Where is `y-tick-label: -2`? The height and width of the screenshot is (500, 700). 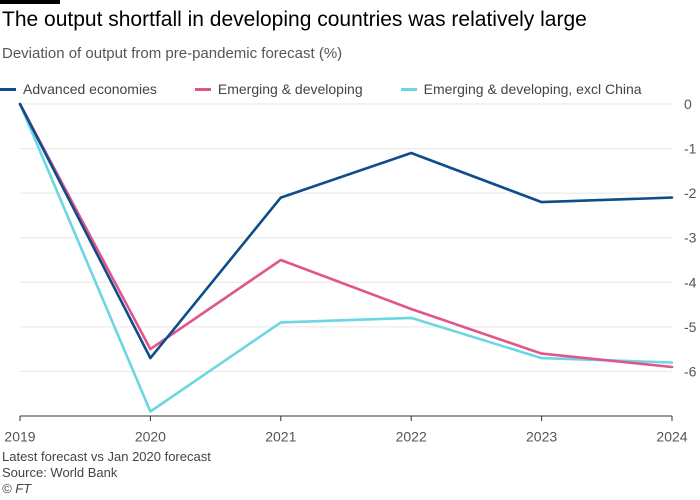 y-tick-label: -2 is located at coordinates (690, 193).